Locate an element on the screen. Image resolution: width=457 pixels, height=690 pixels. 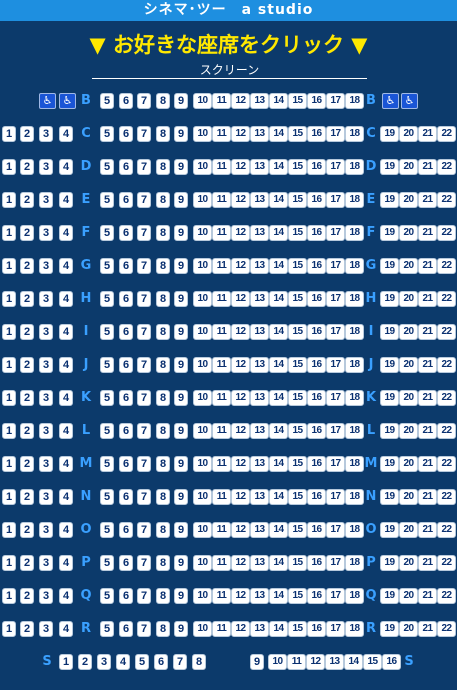
seat-O-15: 15 is located at coordinates (297, 530).